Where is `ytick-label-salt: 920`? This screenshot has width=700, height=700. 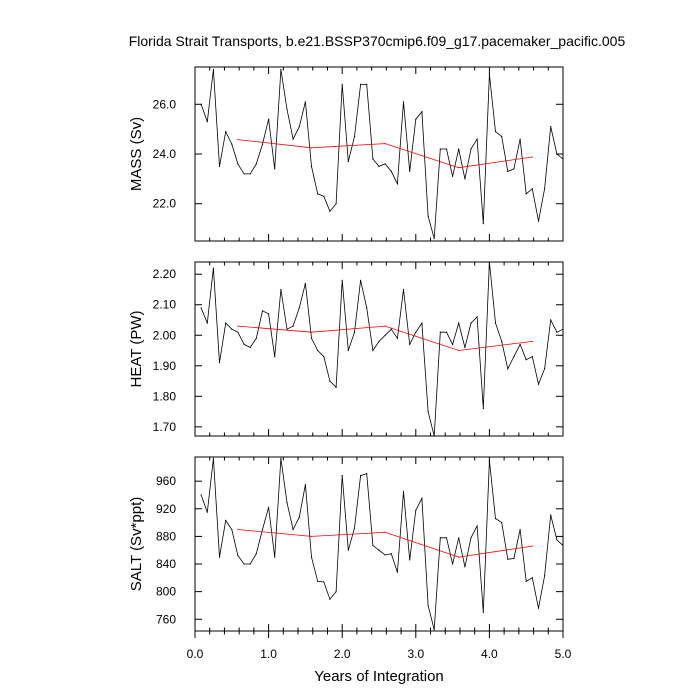
ytick-label-salt: 920 is located at coordinates (166, 509).